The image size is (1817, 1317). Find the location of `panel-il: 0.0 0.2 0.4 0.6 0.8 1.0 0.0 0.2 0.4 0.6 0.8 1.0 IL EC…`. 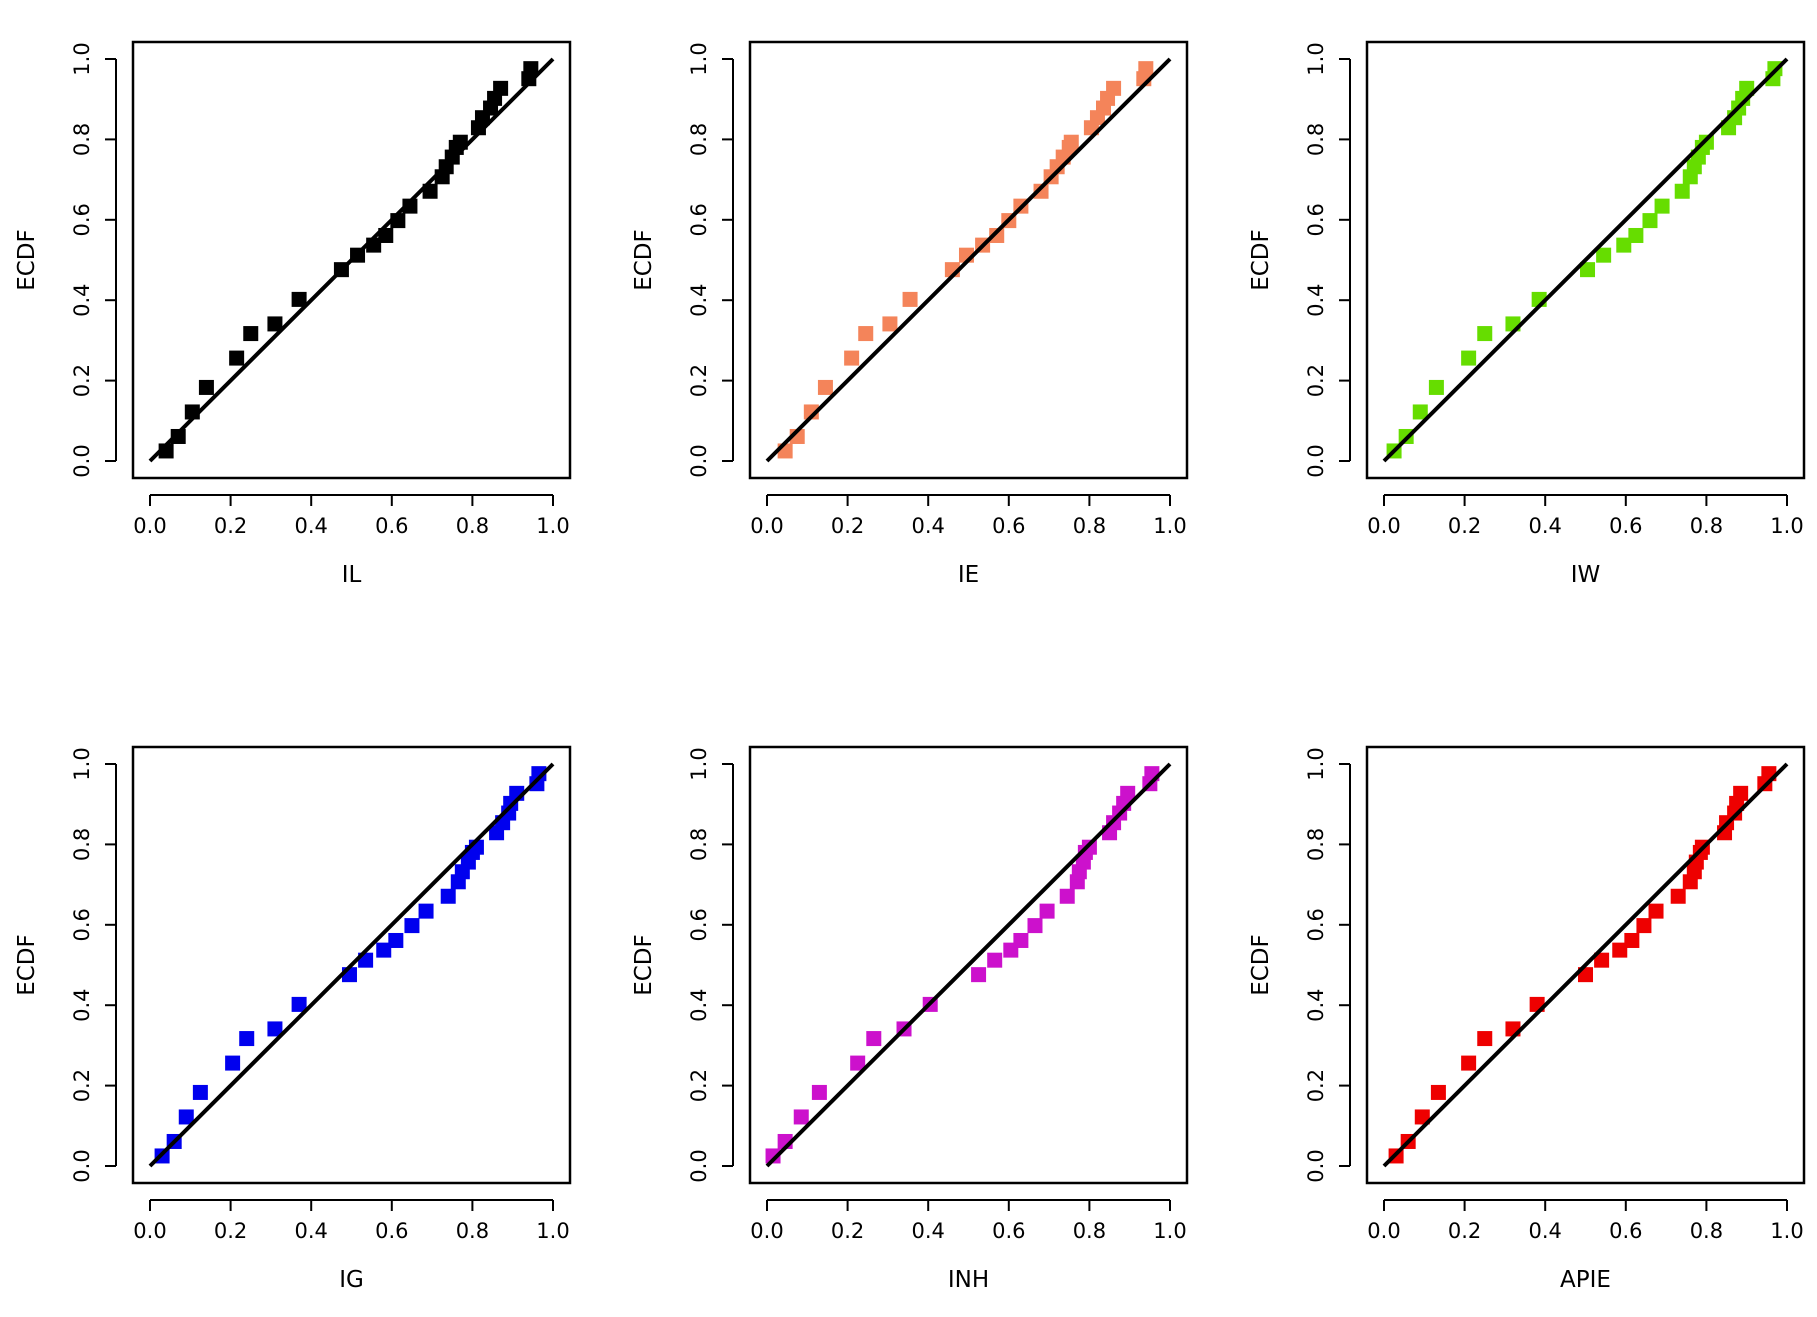

panel-il: 0.0 0.2 0.4 0.6 0.8 1.0 0.0 0.2 0.4 0.6 0.8 1.0 IL EC… is located at coordinates (293, 314).